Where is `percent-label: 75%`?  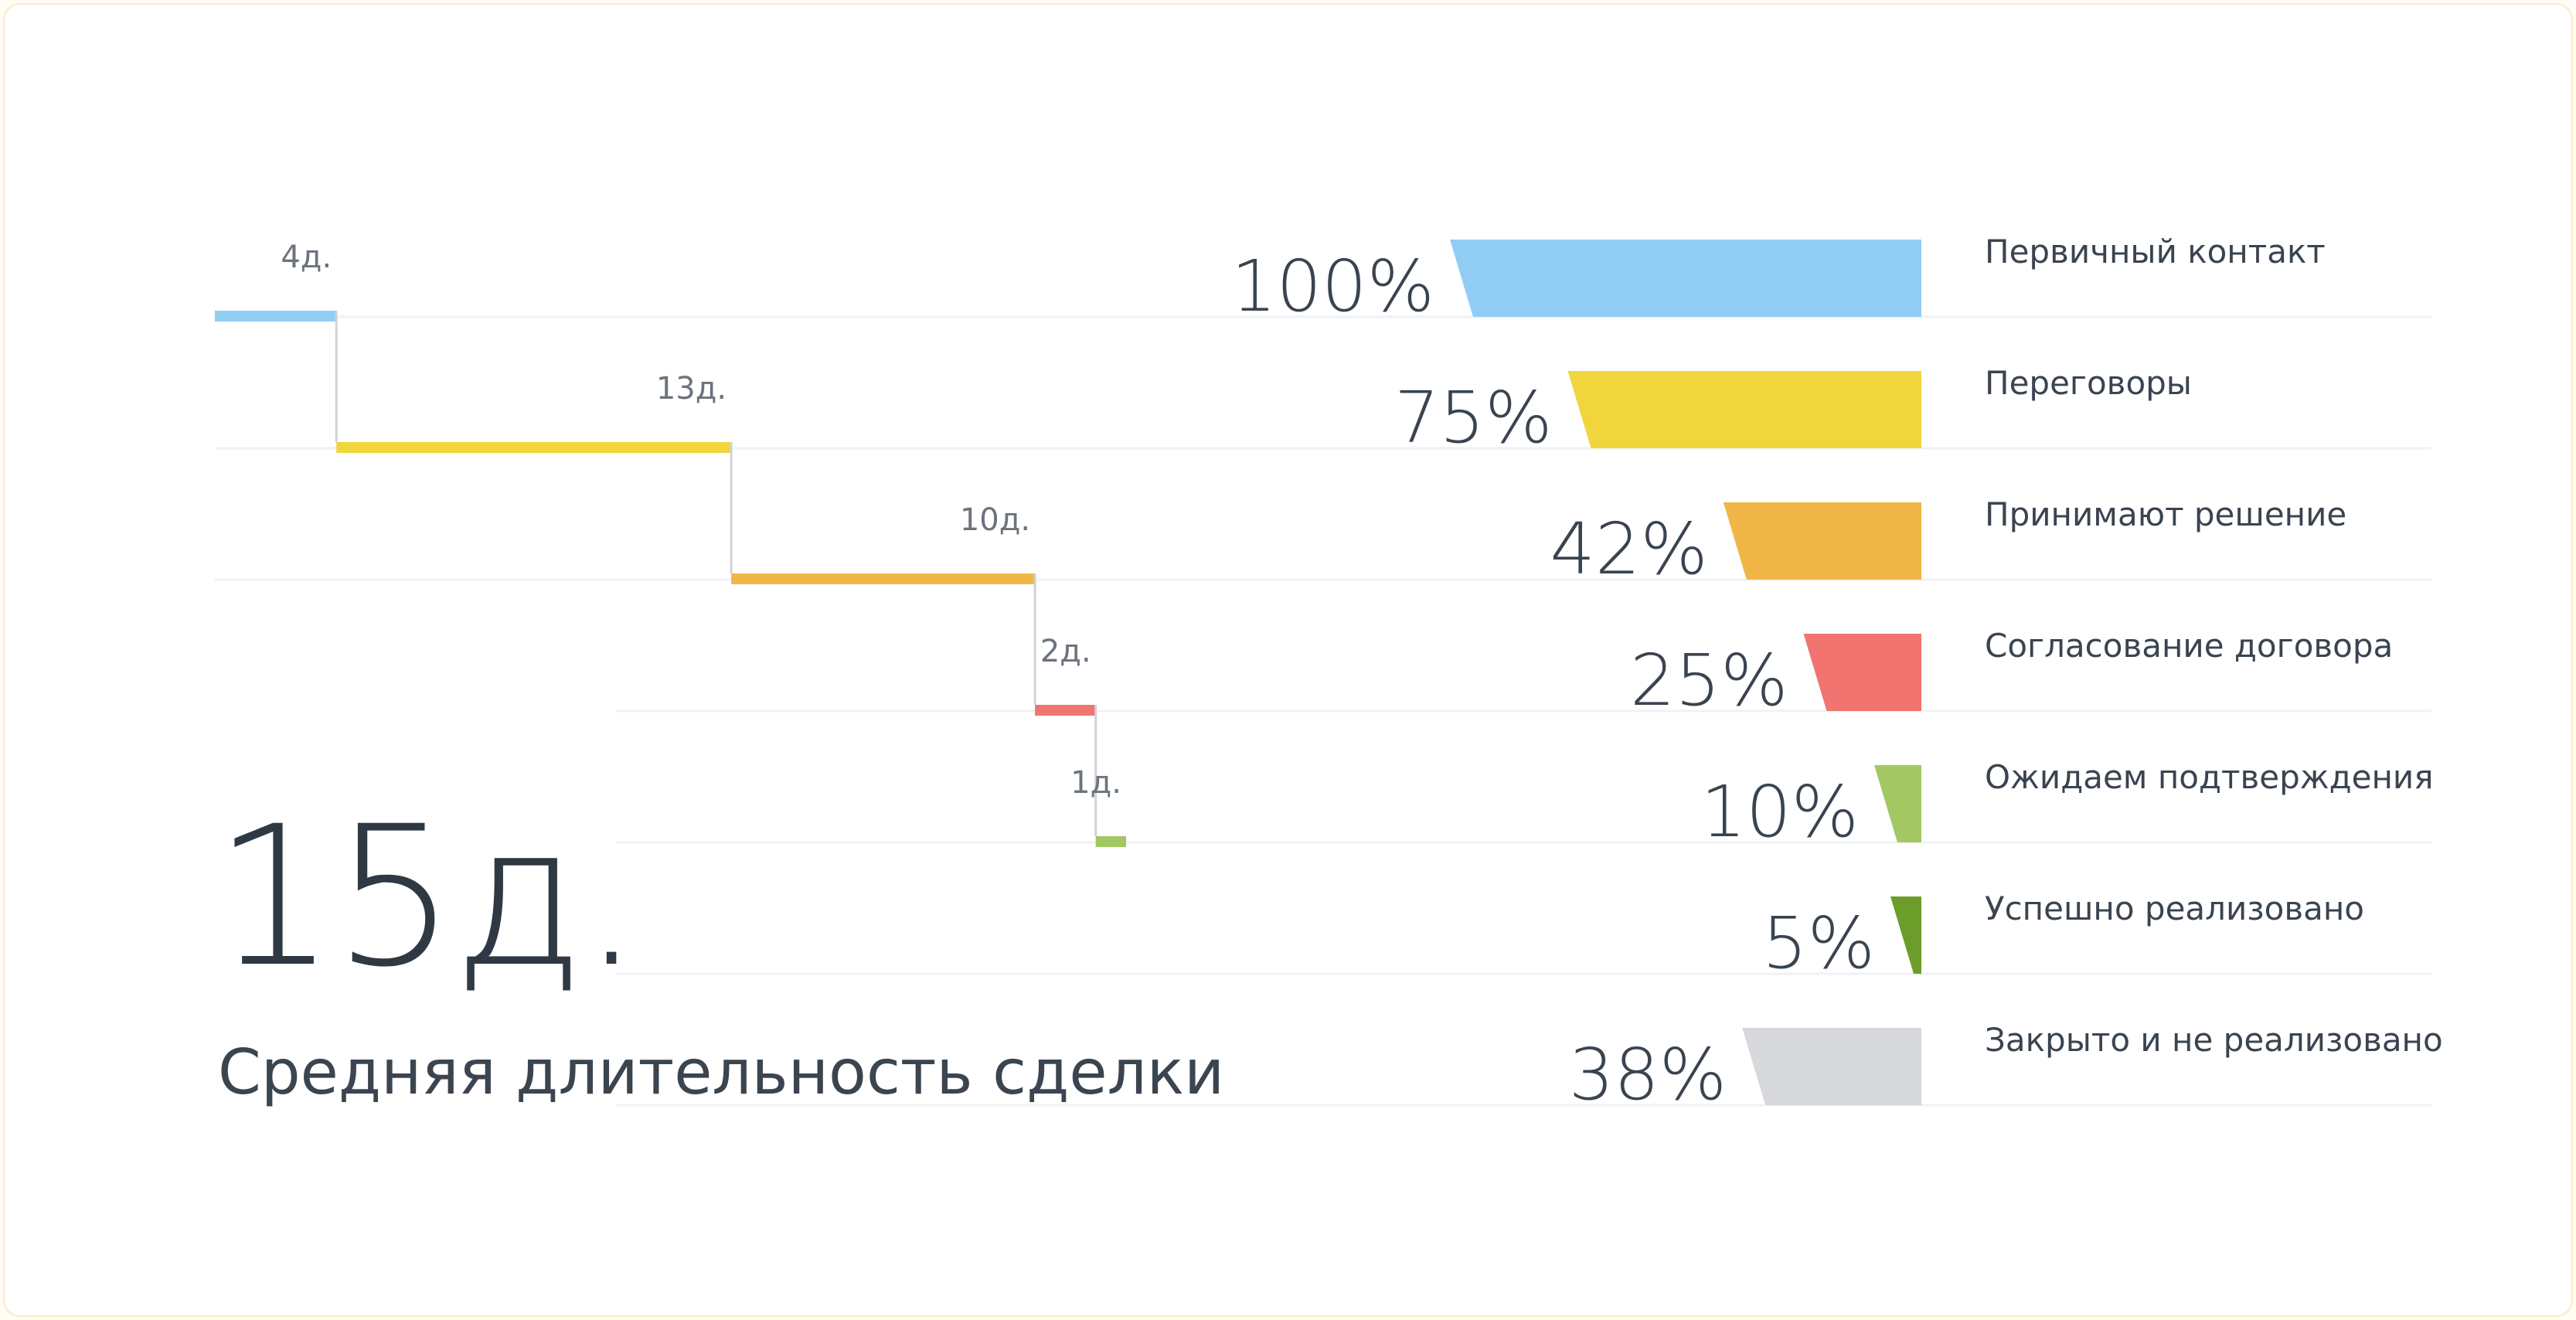
percent-label: 75% is located at coordinates (1473, 417).